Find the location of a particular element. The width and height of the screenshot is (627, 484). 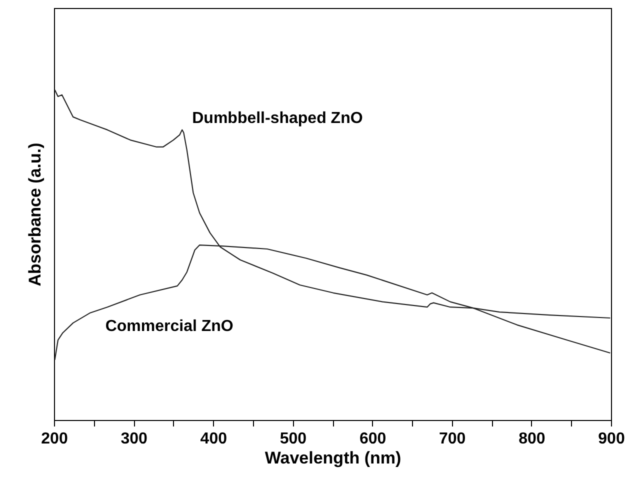

x-tick-label: 300 is located at coordinates (134, 439).